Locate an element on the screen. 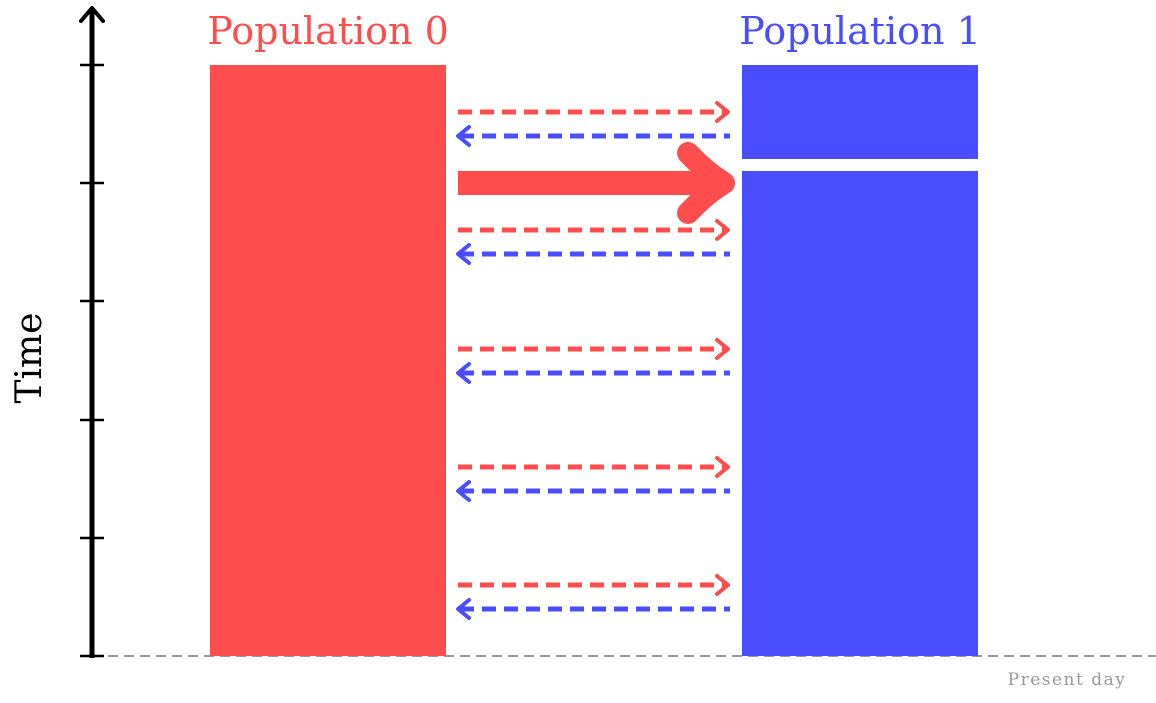  pulse-arrow-head is located at coordinates (706, 183).